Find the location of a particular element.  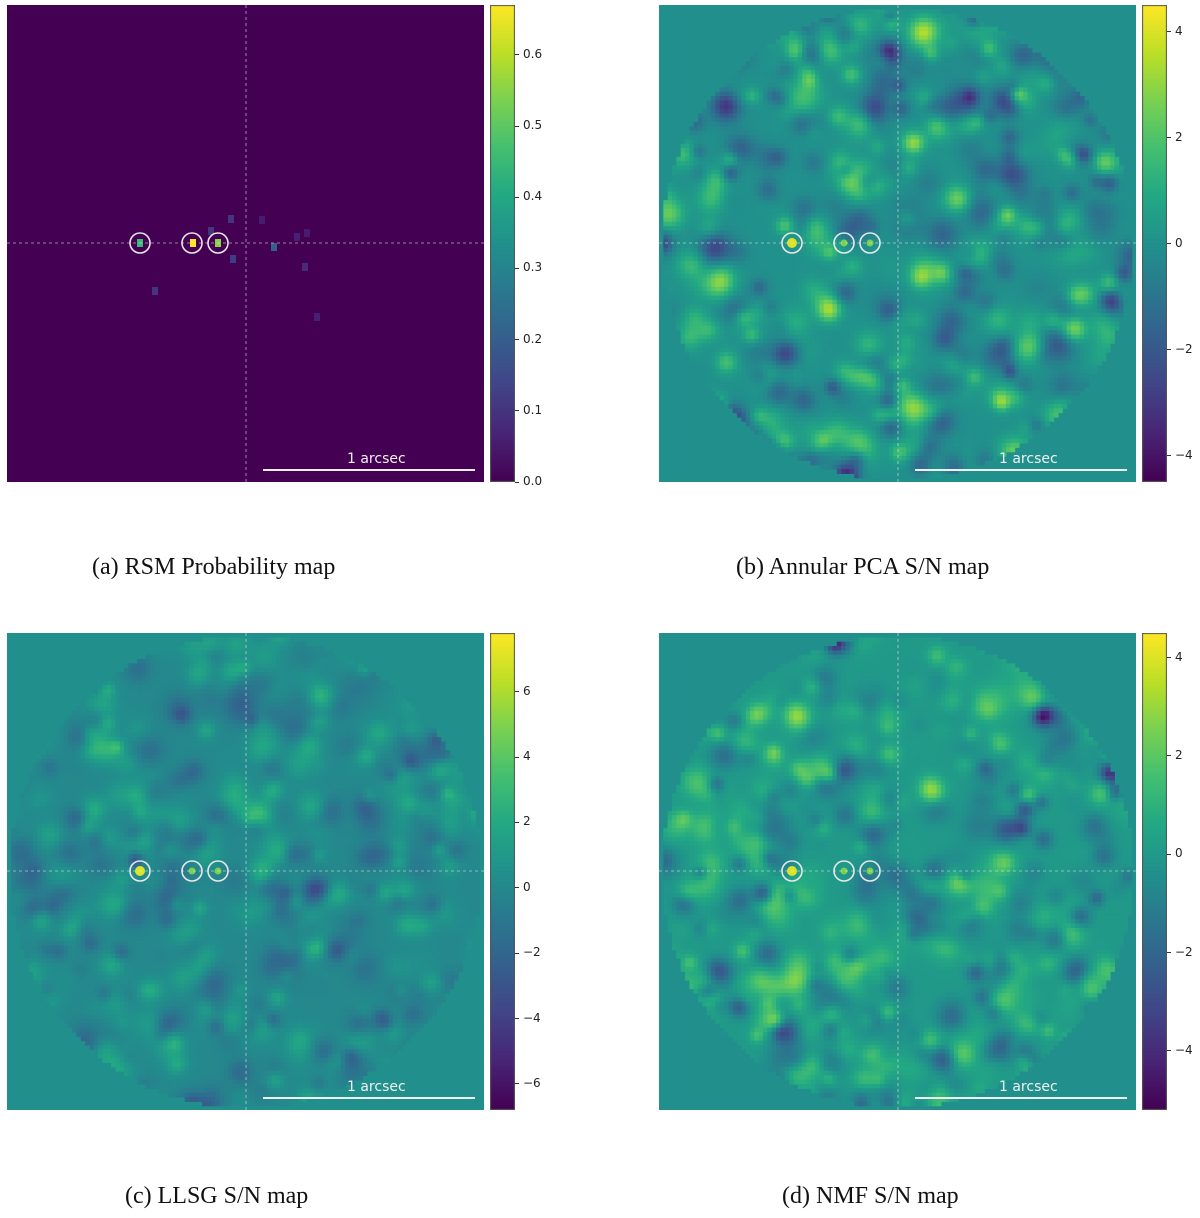

colorbar-tick-mark is located at coordinates (517, 268).